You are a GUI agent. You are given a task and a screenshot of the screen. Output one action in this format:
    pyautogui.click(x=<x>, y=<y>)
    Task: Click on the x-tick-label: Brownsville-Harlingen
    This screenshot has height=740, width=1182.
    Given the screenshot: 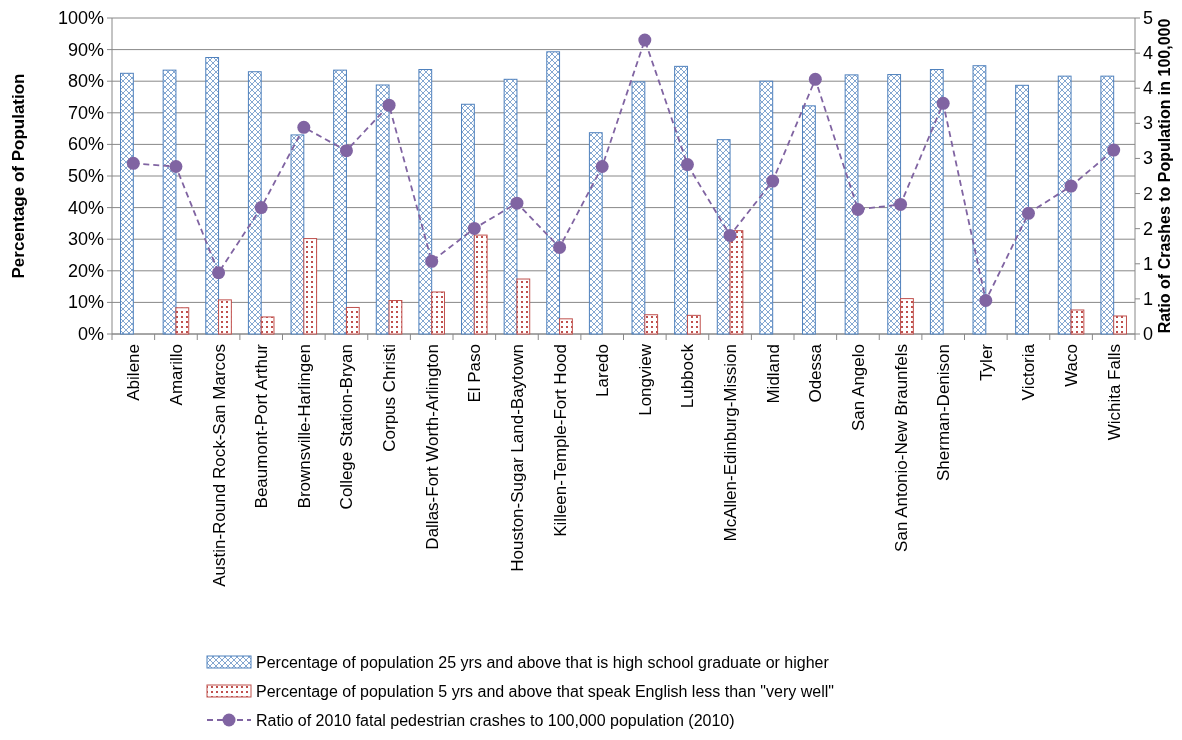 What is the action you would take?
    pyautogui.click(x=304, y=426)
    